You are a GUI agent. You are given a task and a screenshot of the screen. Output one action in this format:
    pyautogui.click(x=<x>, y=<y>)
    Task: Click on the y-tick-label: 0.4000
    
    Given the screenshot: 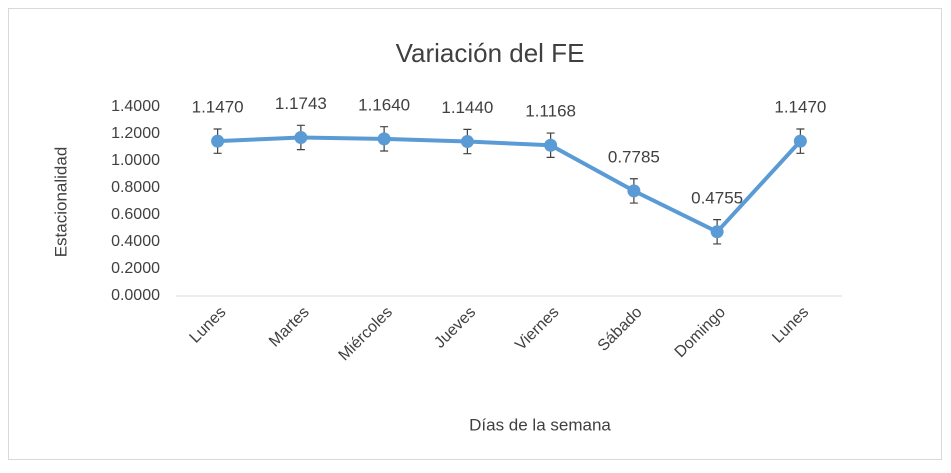 What is the action you would take?
    pyautogui.click(x=135, y=241)
    